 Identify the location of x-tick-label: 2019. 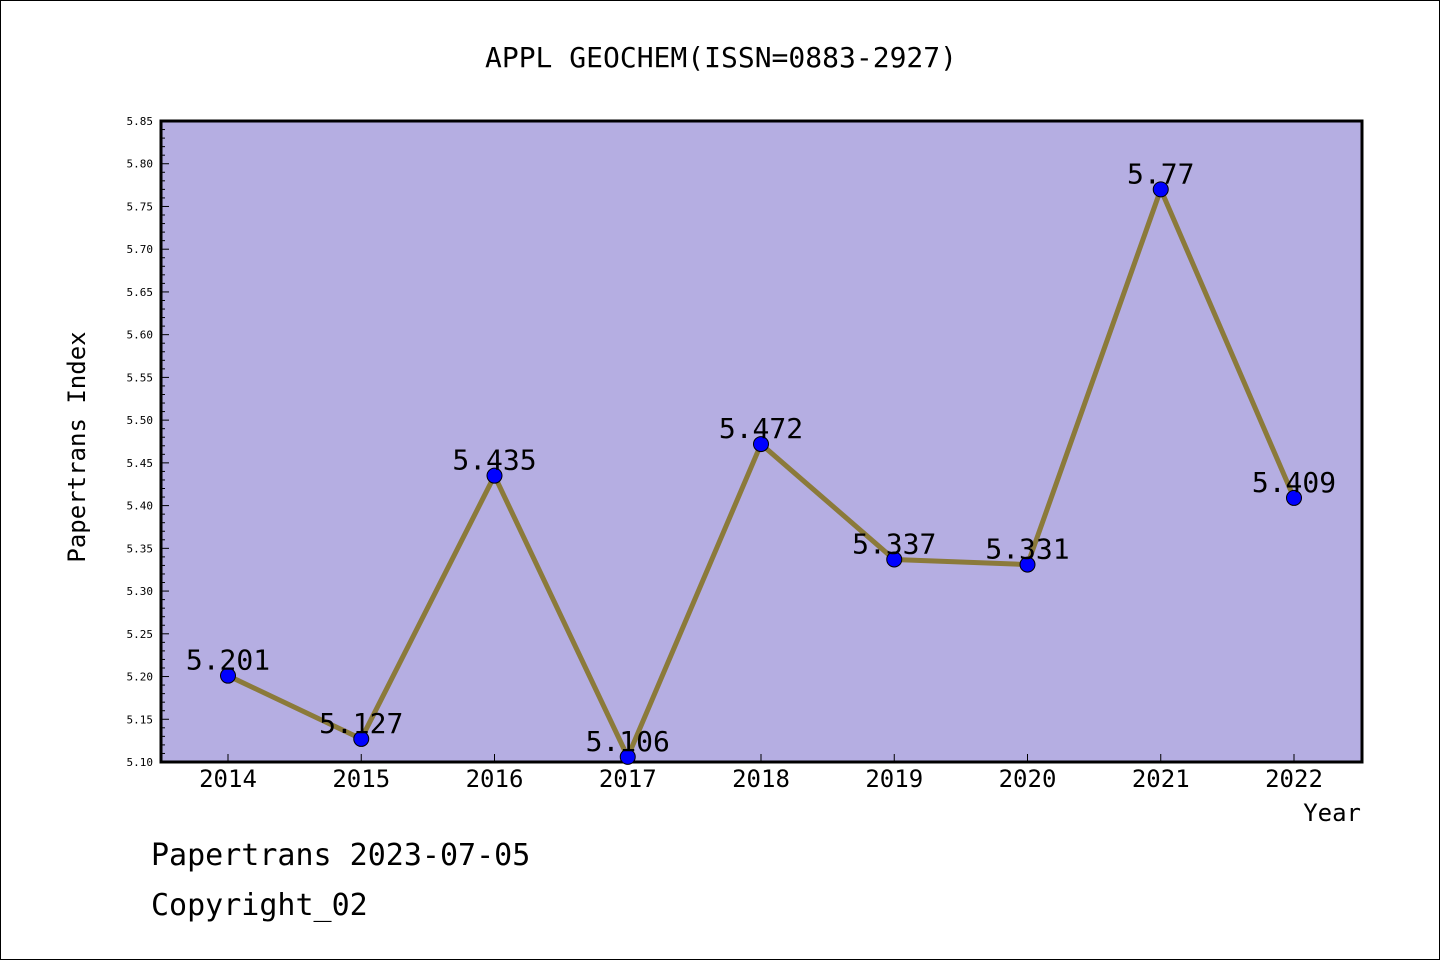
(894, 779).